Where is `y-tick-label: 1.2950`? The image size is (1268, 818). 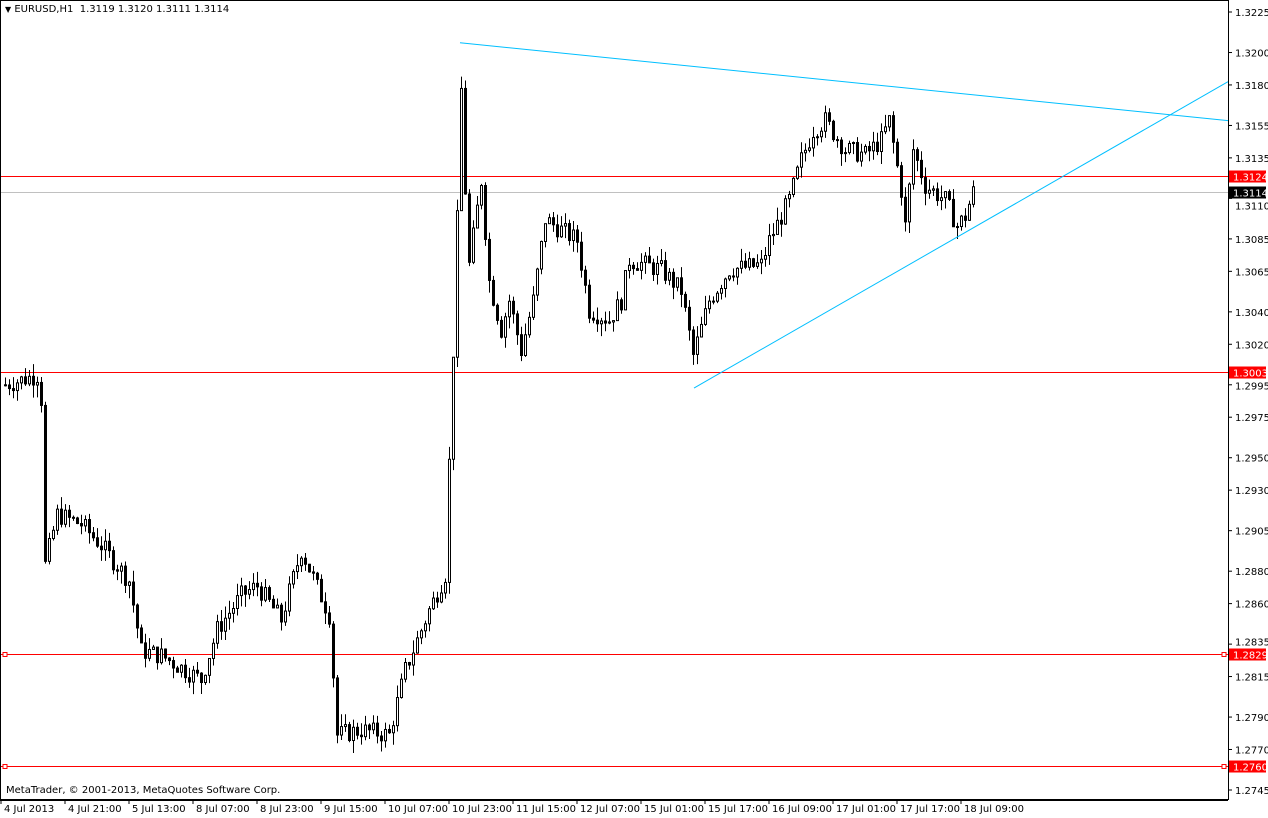
y-tick-label: 1.2950 is located at coordinates (1251, 459).